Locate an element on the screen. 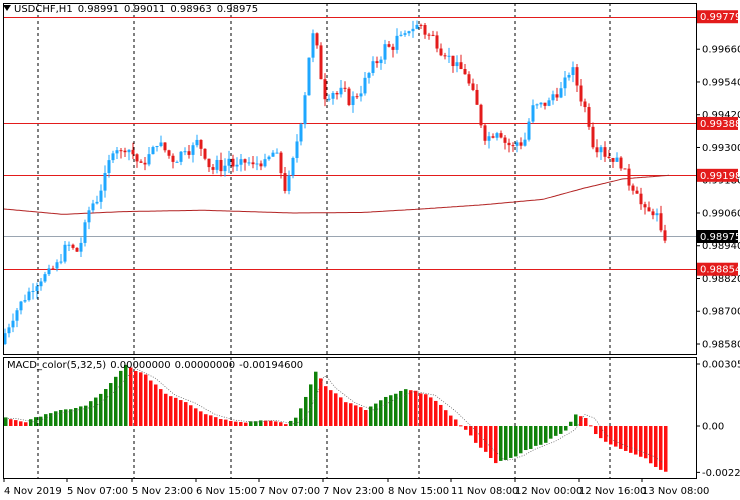 The height and width of the screenshot is (500, 740). symbol-header: USDCHF,H1 0.98991 0.99011 0.98963 0.98975 is located at coordinates (133, 9).